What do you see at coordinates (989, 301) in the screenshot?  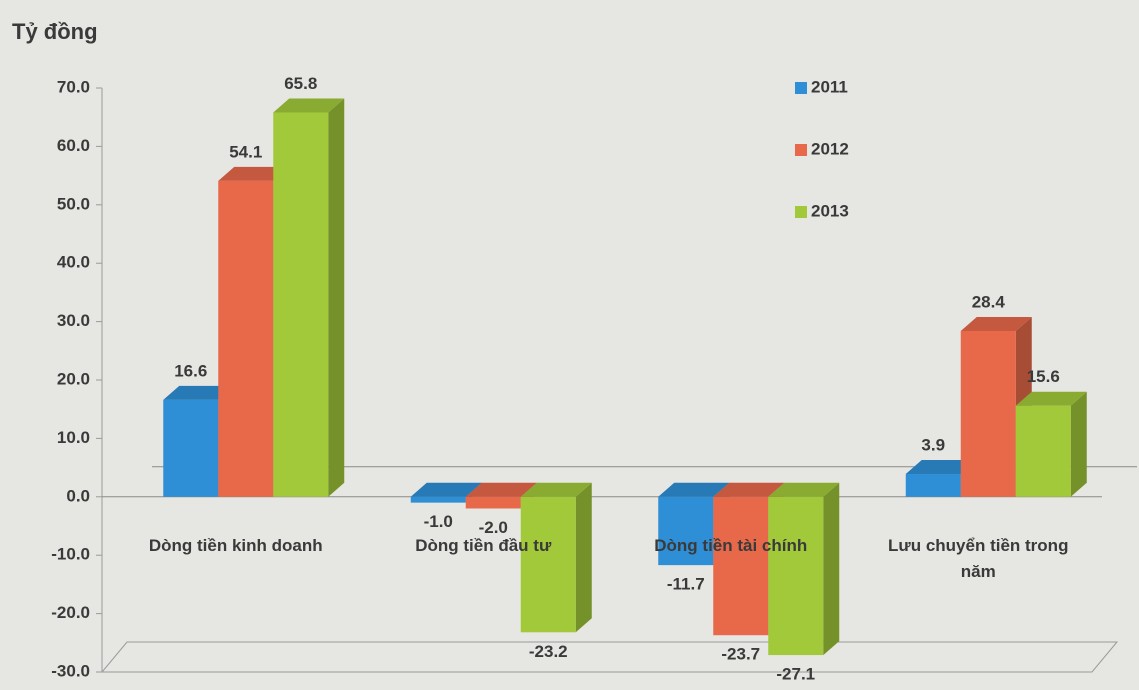 I see `value-label: 28.4` at bounding box center [989, 301].